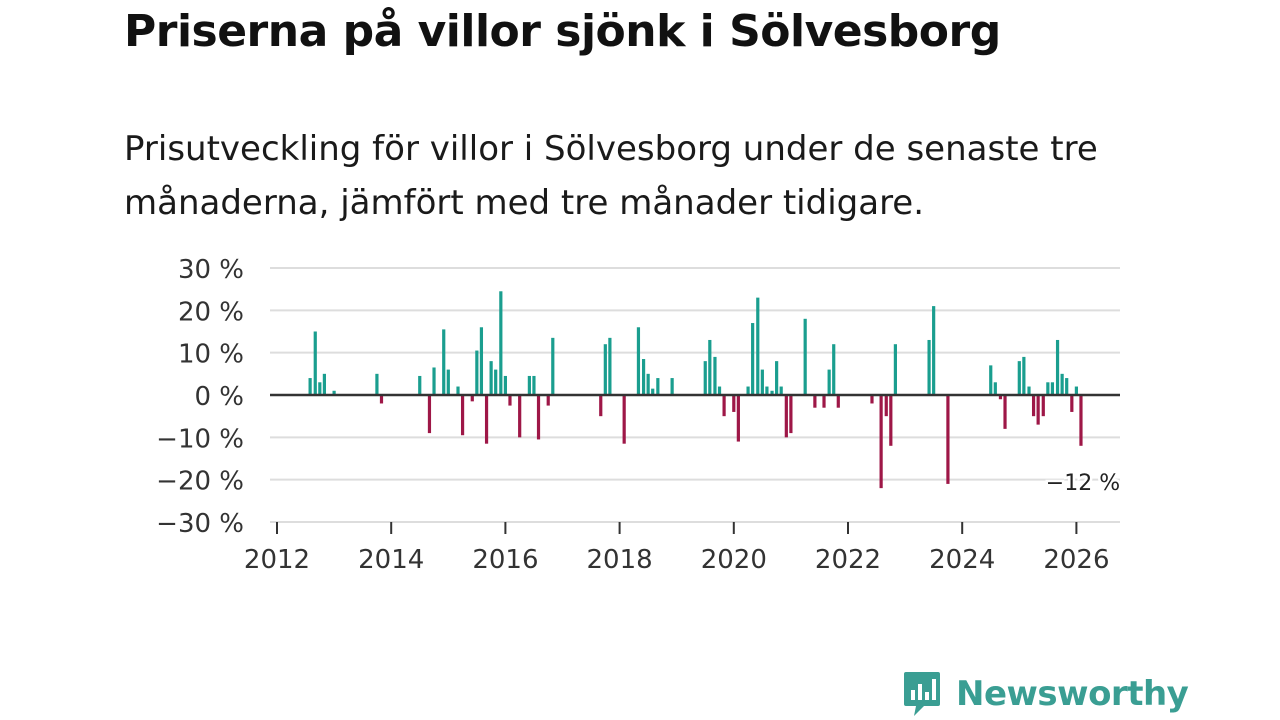  I want to click on x-tick-label: 2024, so click(962, 560).